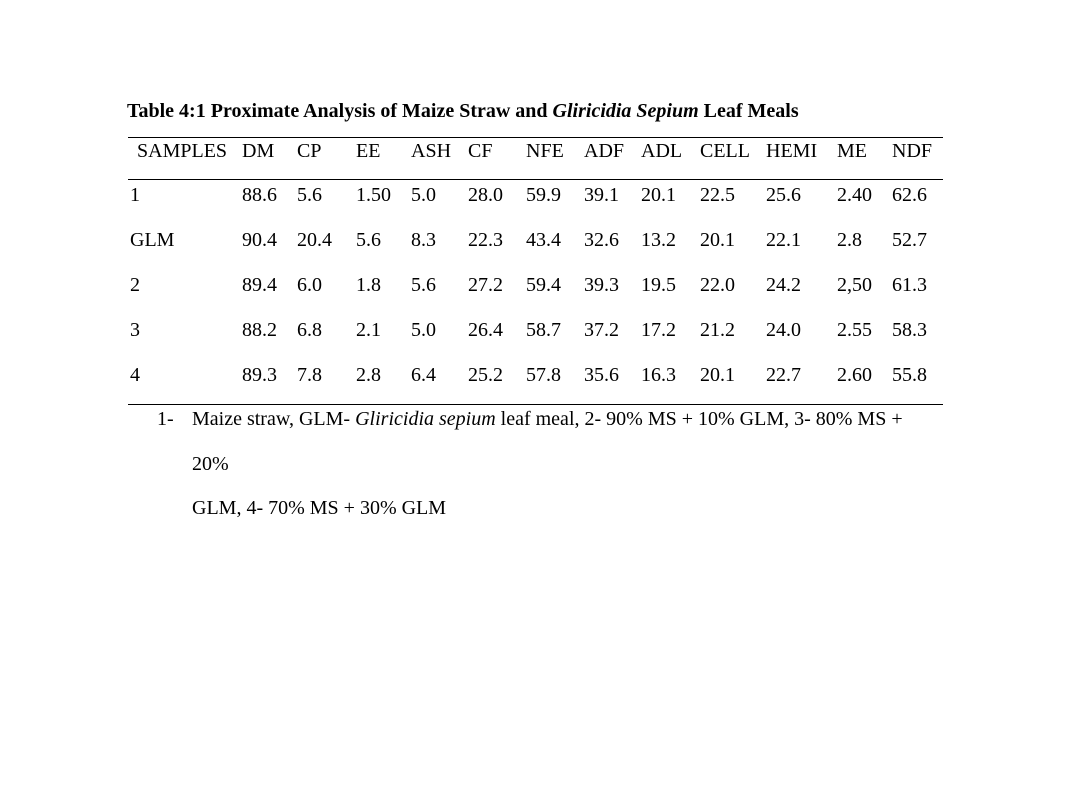  What do you see at coordinates (854, 374) in the screenshot?
I see `table-cell: 2.60` at bounding box center [854, 374].